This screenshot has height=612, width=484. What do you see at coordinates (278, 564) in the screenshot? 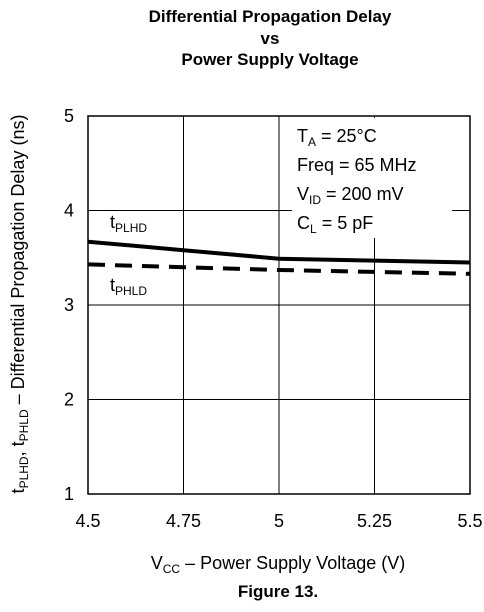
I see `x-axis-label: VCC – Power Supply Voltage (V)` at bounding box center [278, 564].